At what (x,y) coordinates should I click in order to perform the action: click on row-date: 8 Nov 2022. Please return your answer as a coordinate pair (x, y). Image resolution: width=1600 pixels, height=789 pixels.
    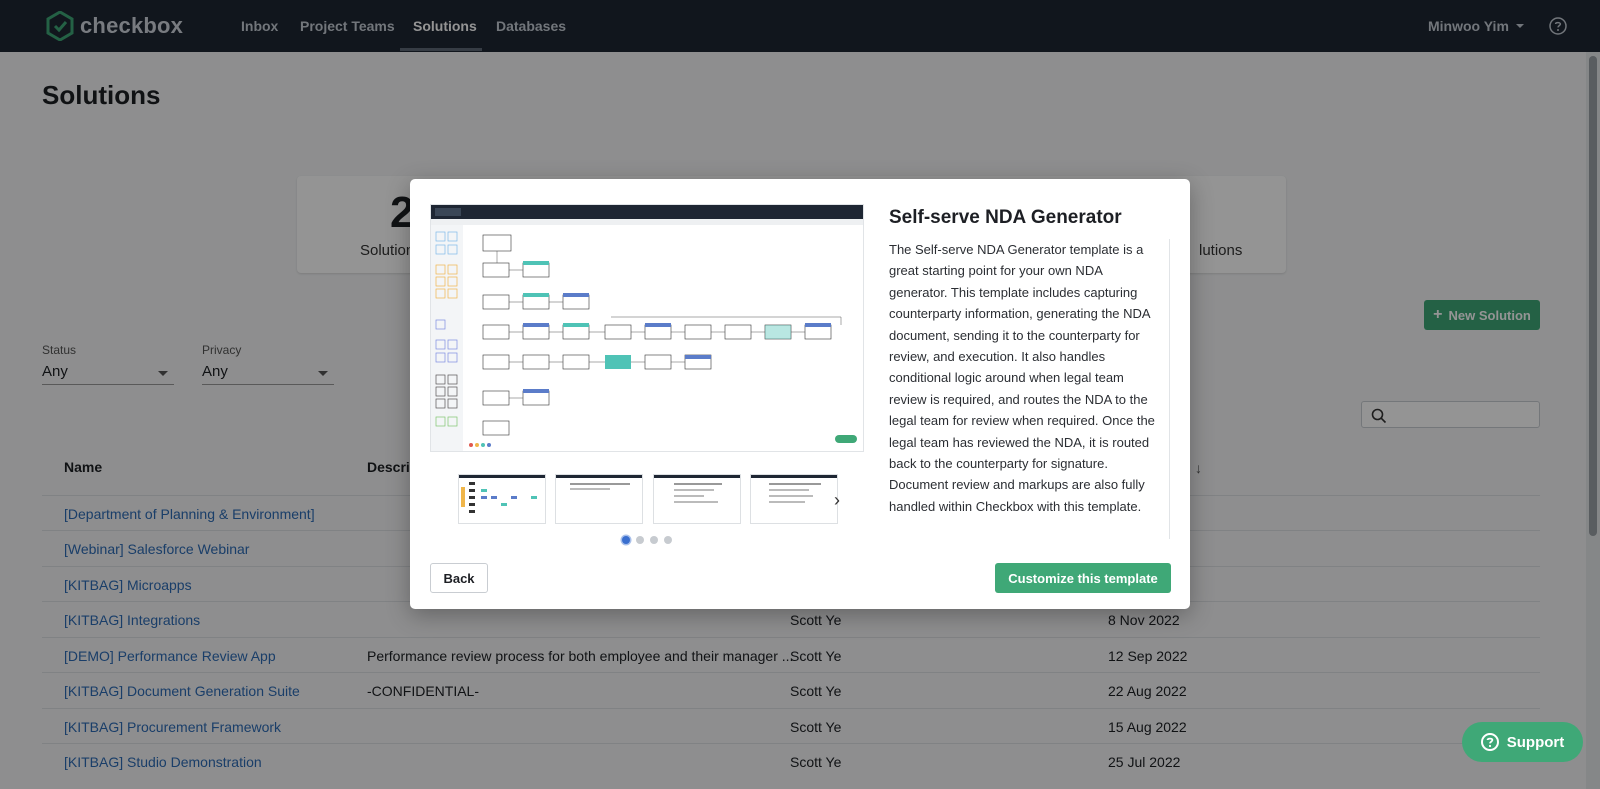
    Looking at the image, I should click on (1144, 620).